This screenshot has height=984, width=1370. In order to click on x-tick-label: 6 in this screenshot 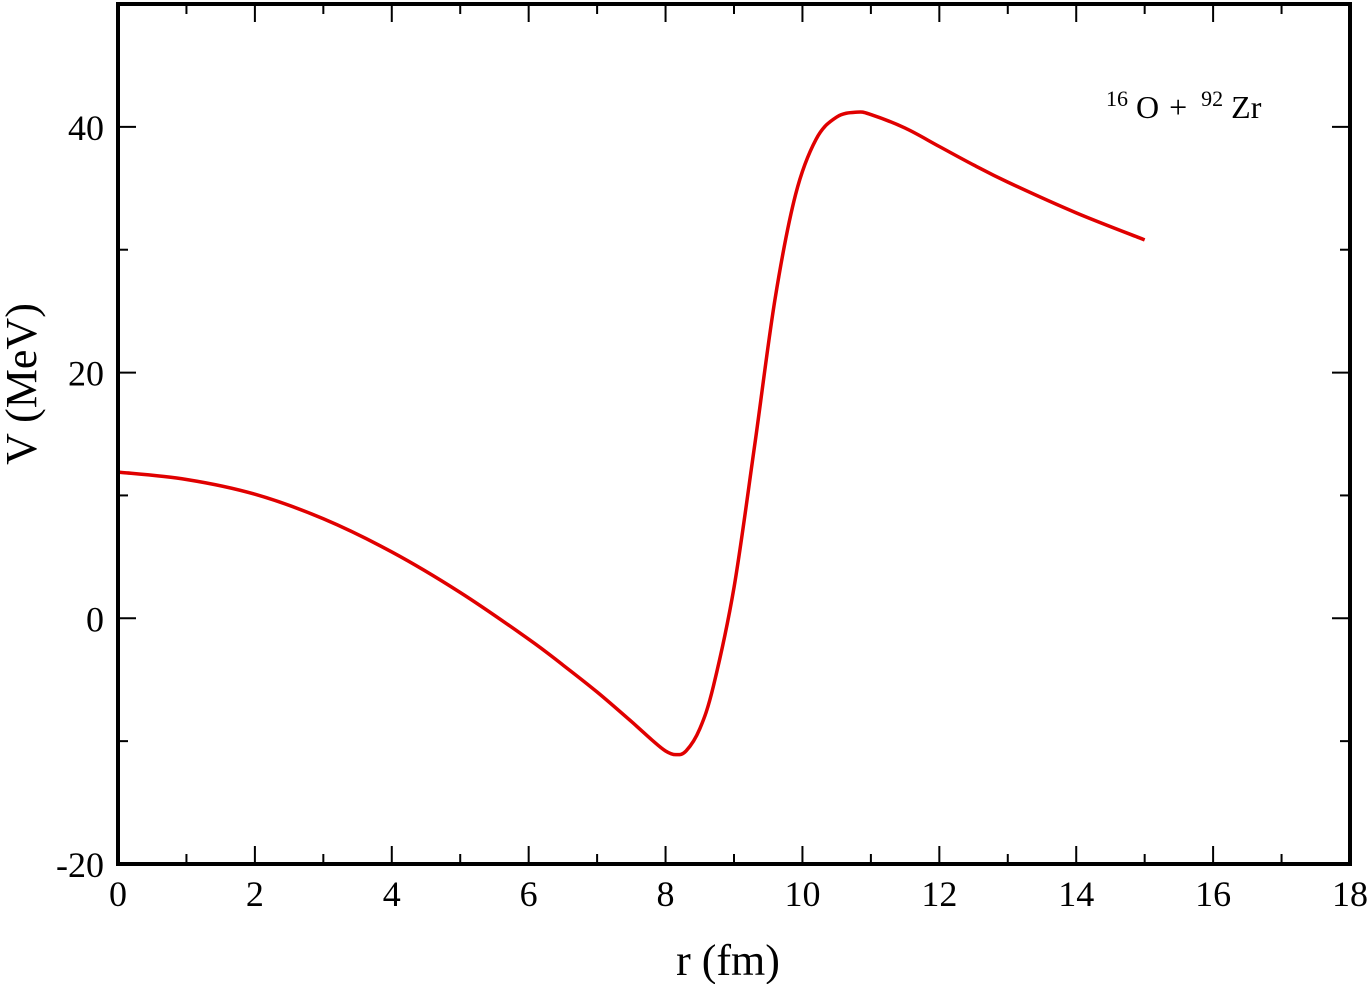, I will do `click(529, 894)`.